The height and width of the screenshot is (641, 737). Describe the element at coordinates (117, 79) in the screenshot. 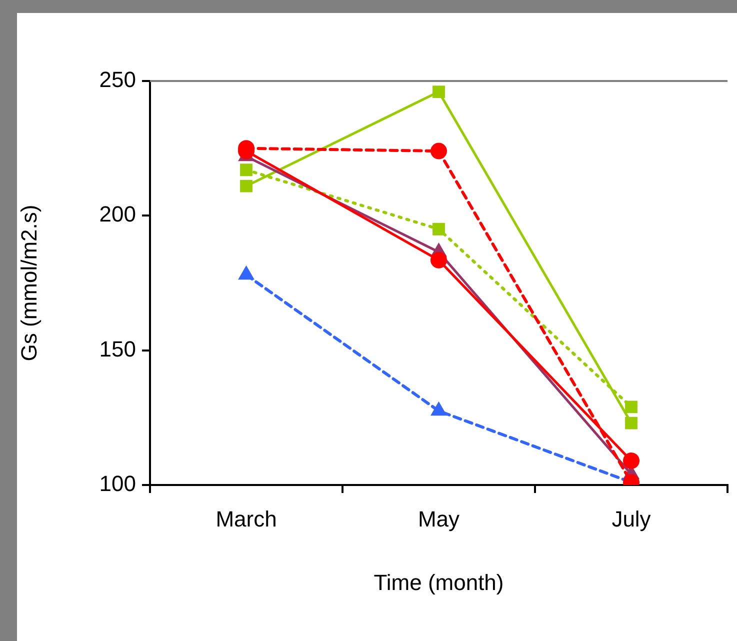

I see `y-tick-label: 250` at that location.